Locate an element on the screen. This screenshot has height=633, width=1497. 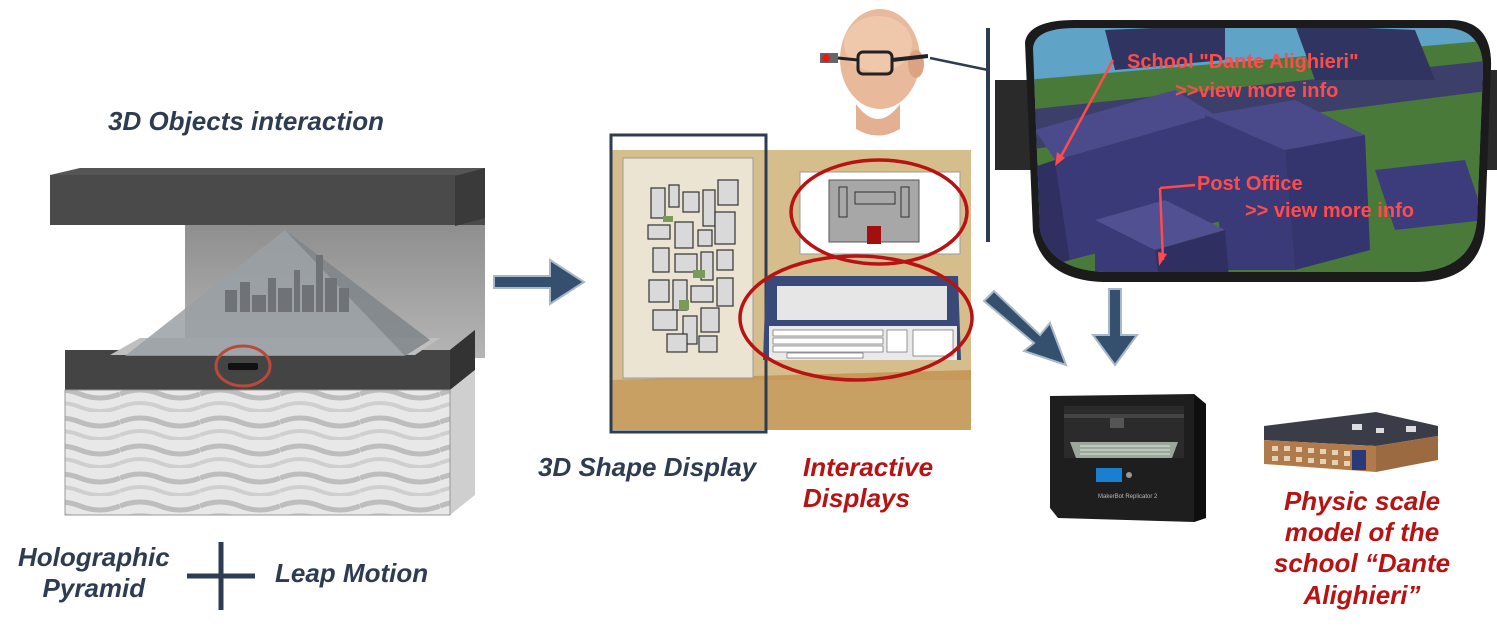
ar-divider is located at coordinates (988, 135).